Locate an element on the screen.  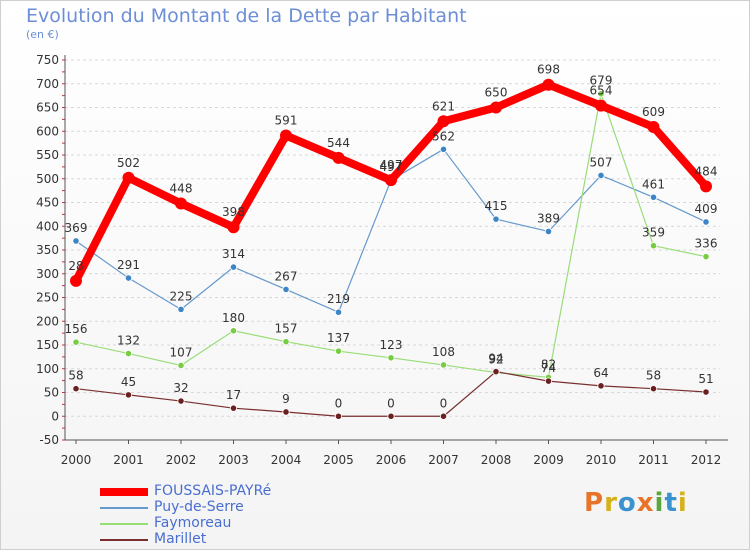
data-label: 82 is located at coordinates (548, 364).